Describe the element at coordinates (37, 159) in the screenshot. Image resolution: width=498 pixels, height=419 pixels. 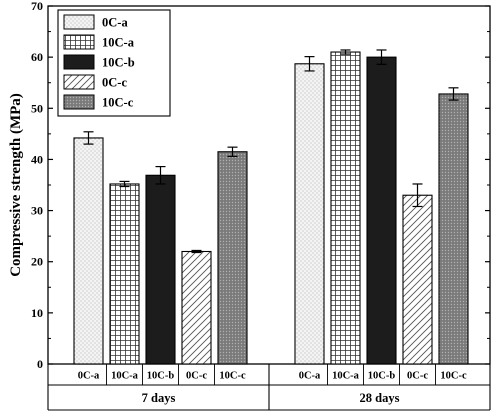
I see `y-tick-label: 40` at that location.